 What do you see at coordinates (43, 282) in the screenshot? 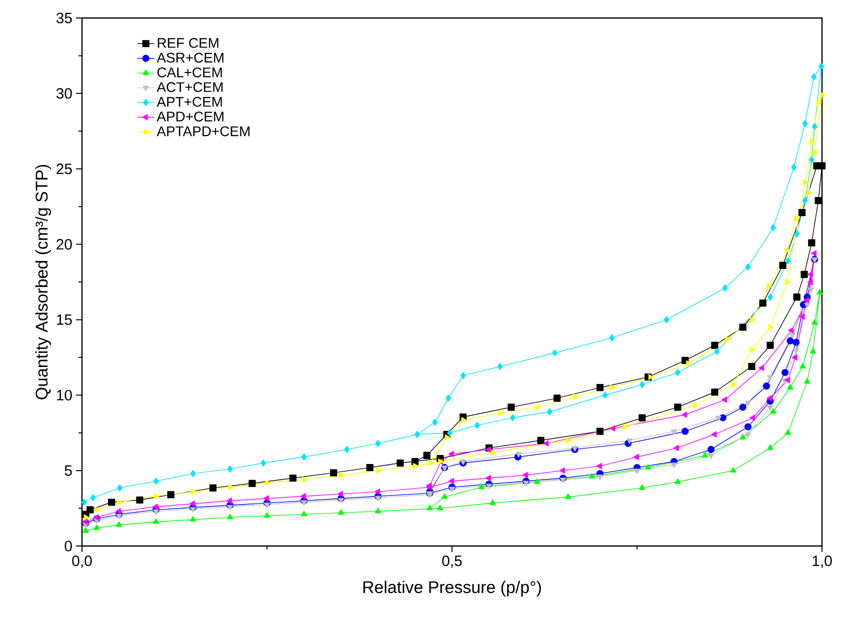
I see `y-axis-title: Quantity Adsorbed (cm³/g STP)` at bounding box center [43, 282].